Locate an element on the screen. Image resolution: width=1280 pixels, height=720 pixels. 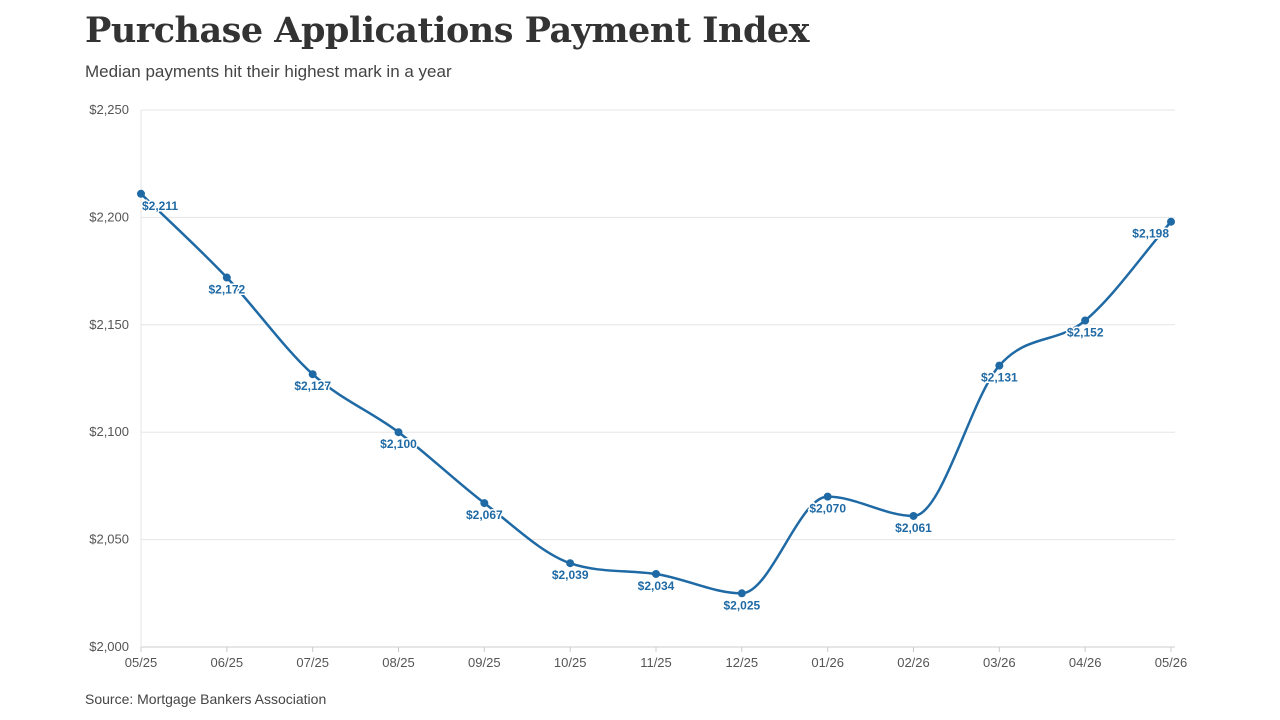
y-tick-label: $2,100 is located at coordinates (109, 431).